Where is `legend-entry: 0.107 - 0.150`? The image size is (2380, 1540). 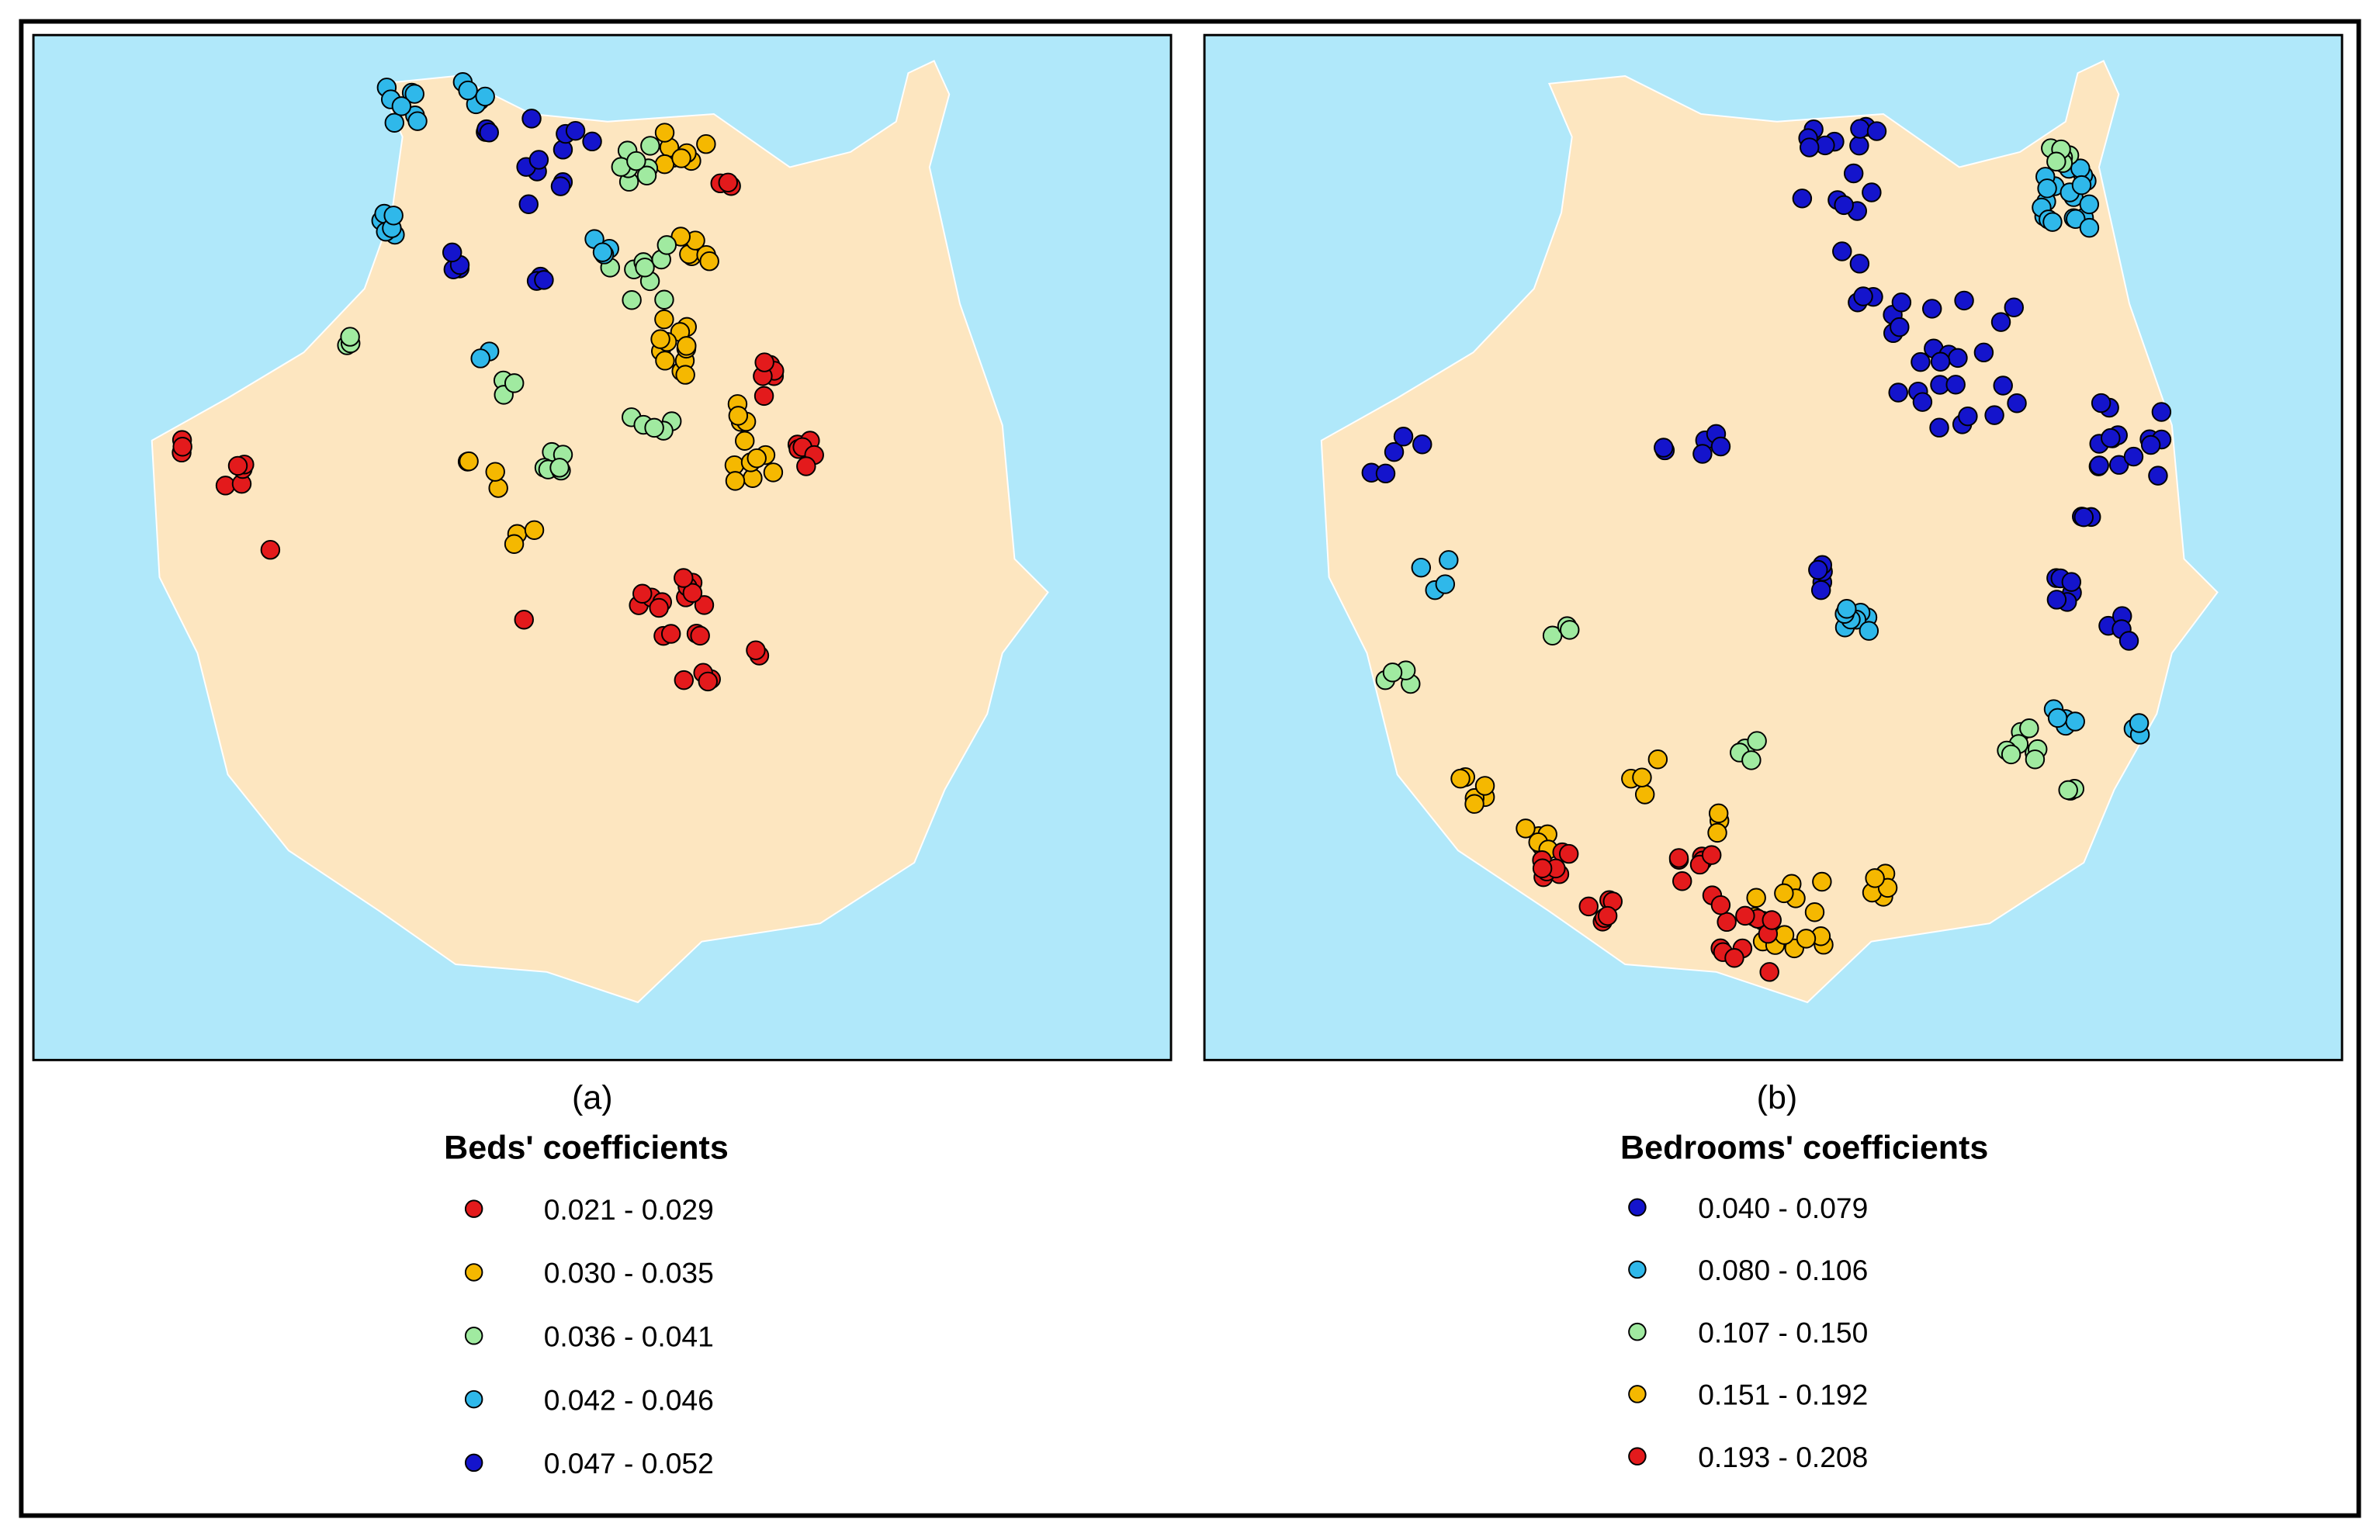
legend-entry: 0.107 - 0.150 is located at coordinates (1783, 1332).